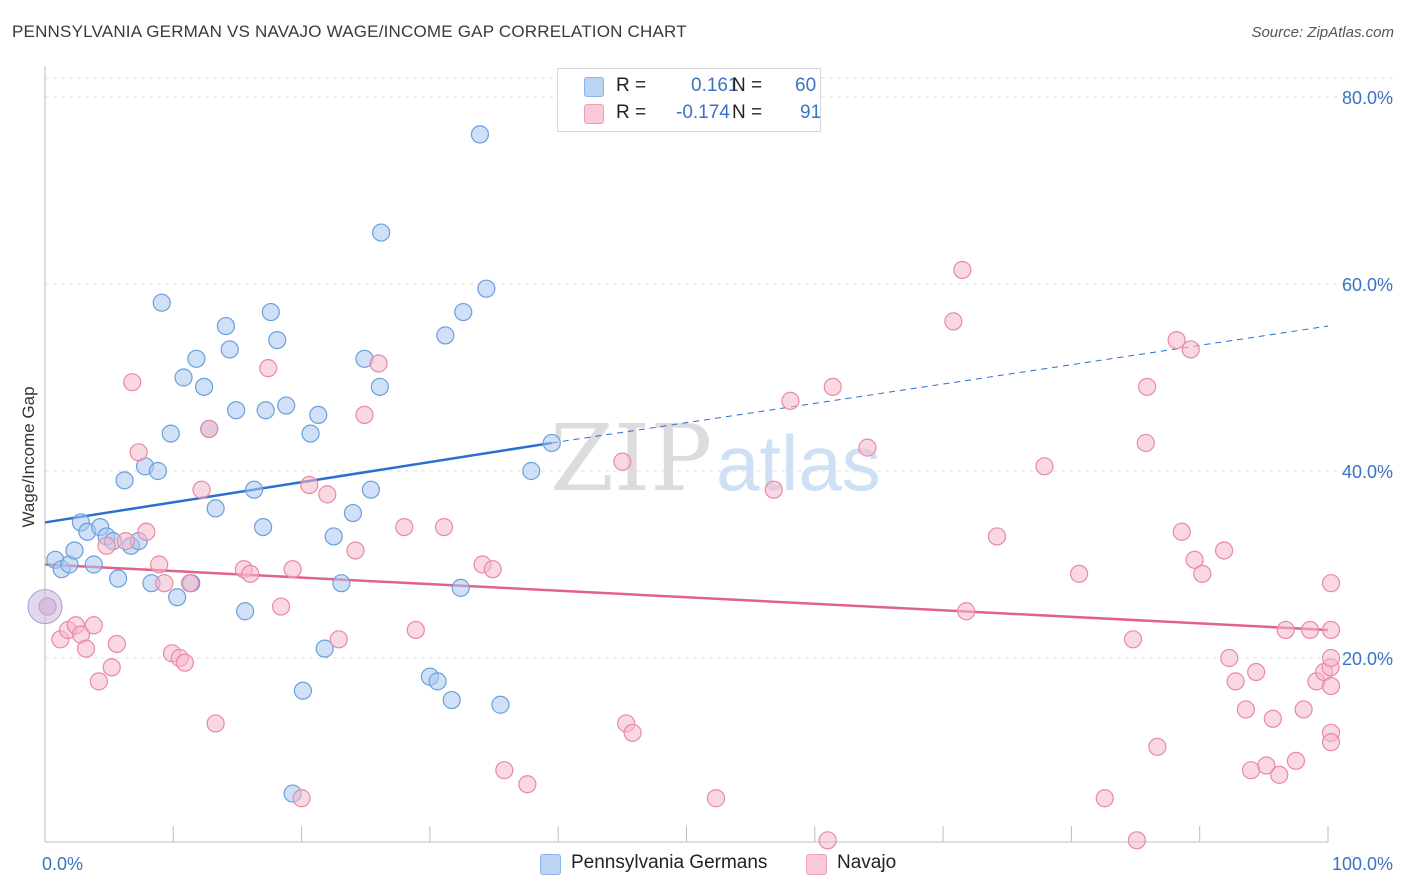  I want to click on watermark-zip: ZIP, so click(631, 458).